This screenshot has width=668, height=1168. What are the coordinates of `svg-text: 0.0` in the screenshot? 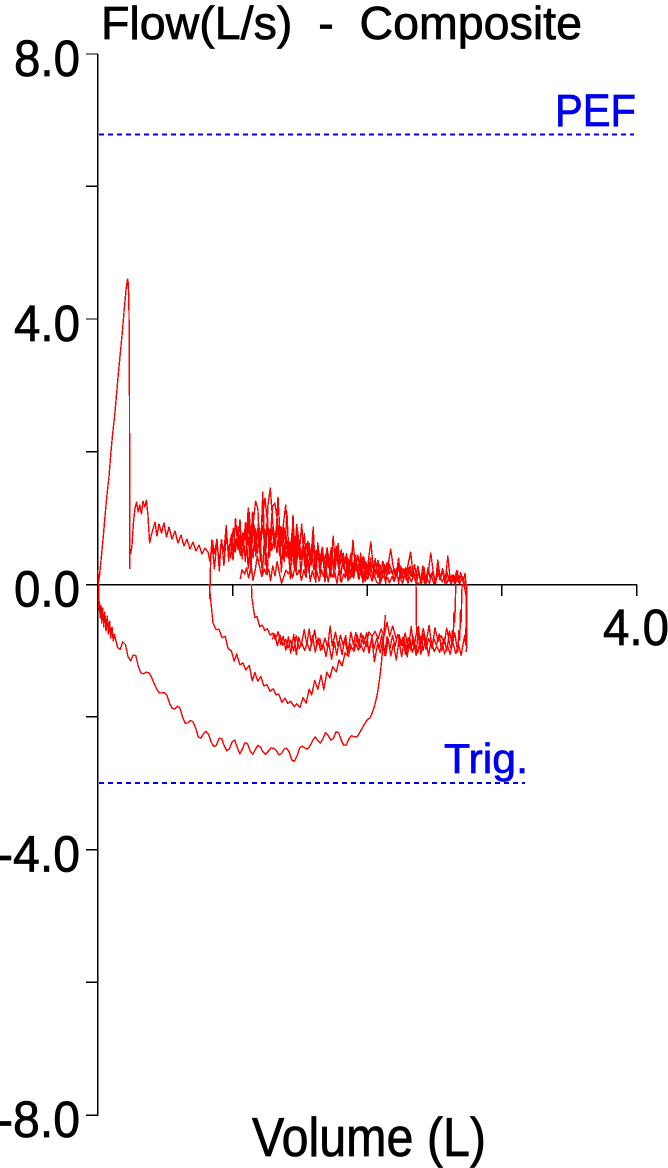 It's located at (47, 589).